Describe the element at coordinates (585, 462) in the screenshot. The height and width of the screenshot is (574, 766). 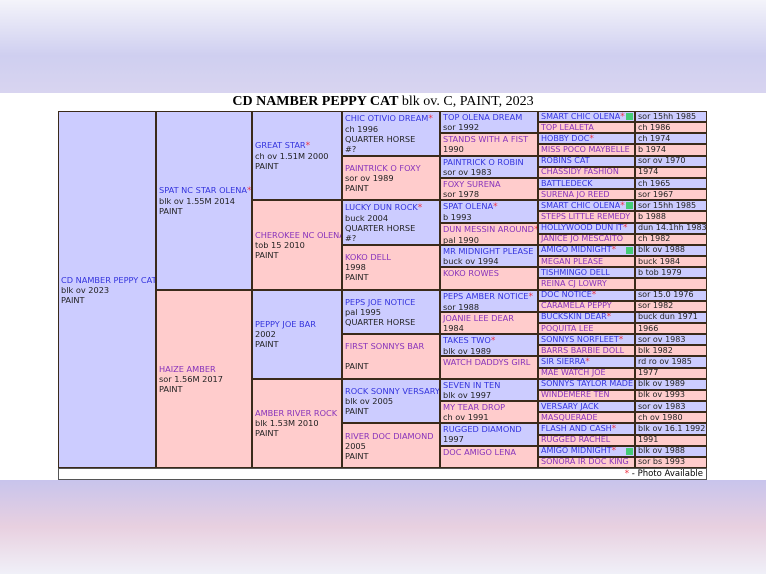
I see `horse-name-link: SONORA IR DOC KING` at that location.